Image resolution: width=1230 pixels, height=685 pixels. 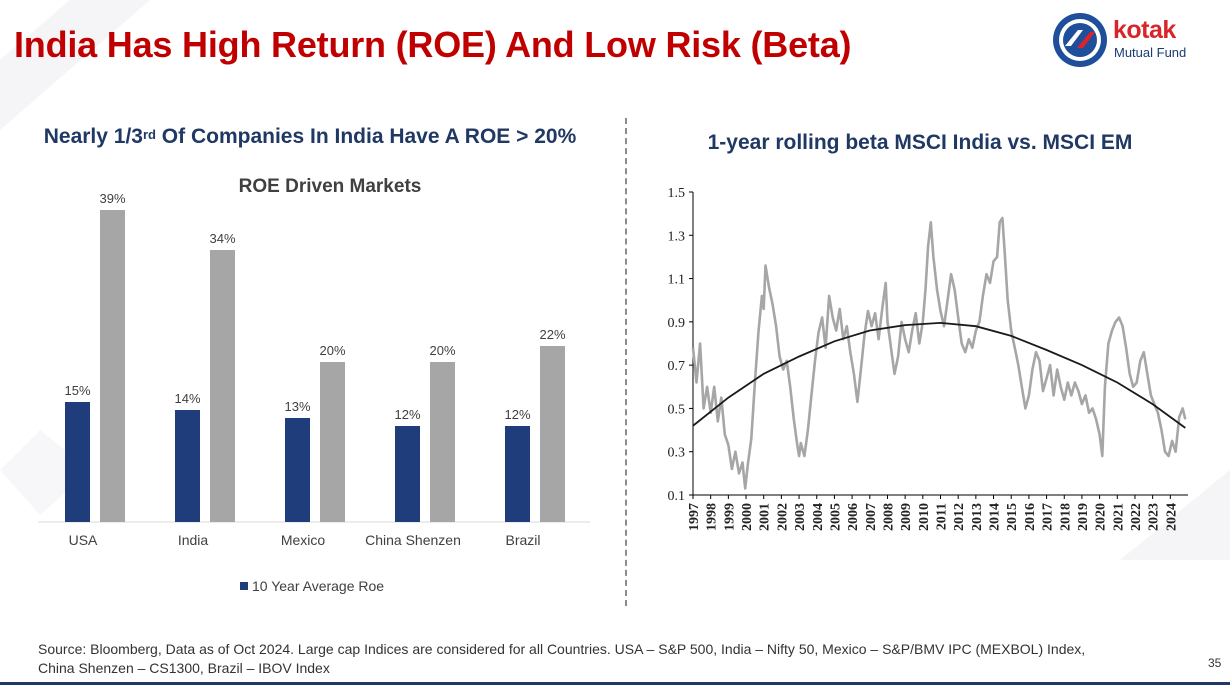 What do you see at coordinates (959, 517) in the screenshot?
I see `x-tick-label: 2012` at bounding box center [959, 517].